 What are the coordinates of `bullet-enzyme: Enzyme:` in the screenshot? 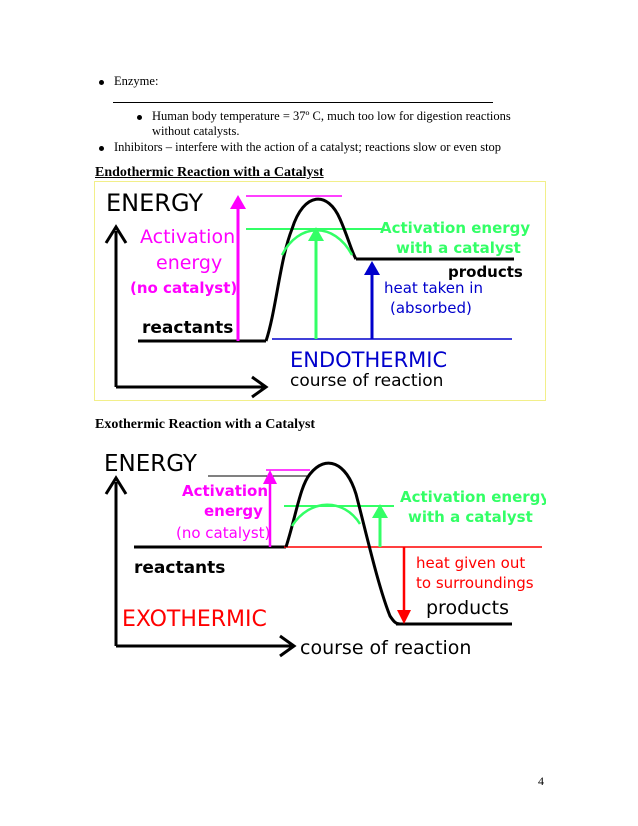 It's located at (136, 81).